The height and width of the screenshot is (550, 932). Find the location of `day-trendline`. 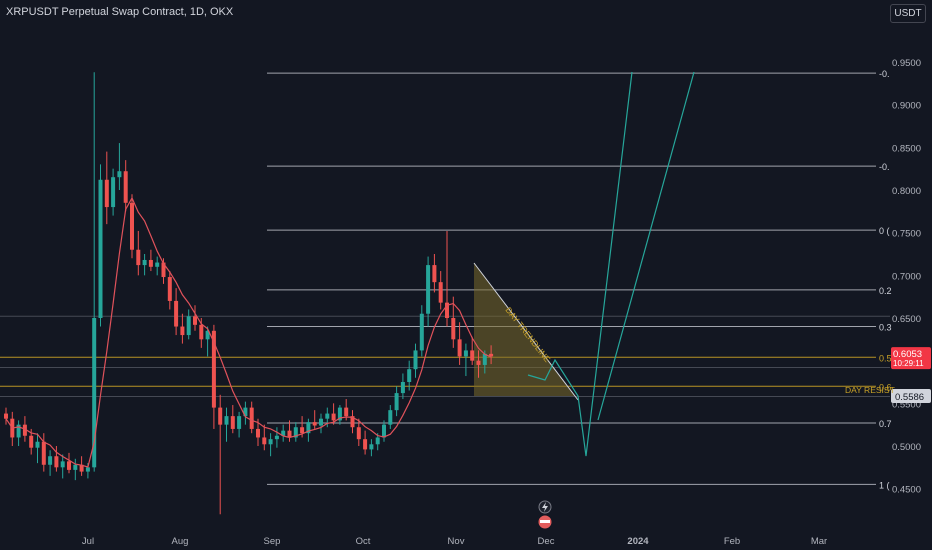

day-trendline is located at coordinates (526, 331).